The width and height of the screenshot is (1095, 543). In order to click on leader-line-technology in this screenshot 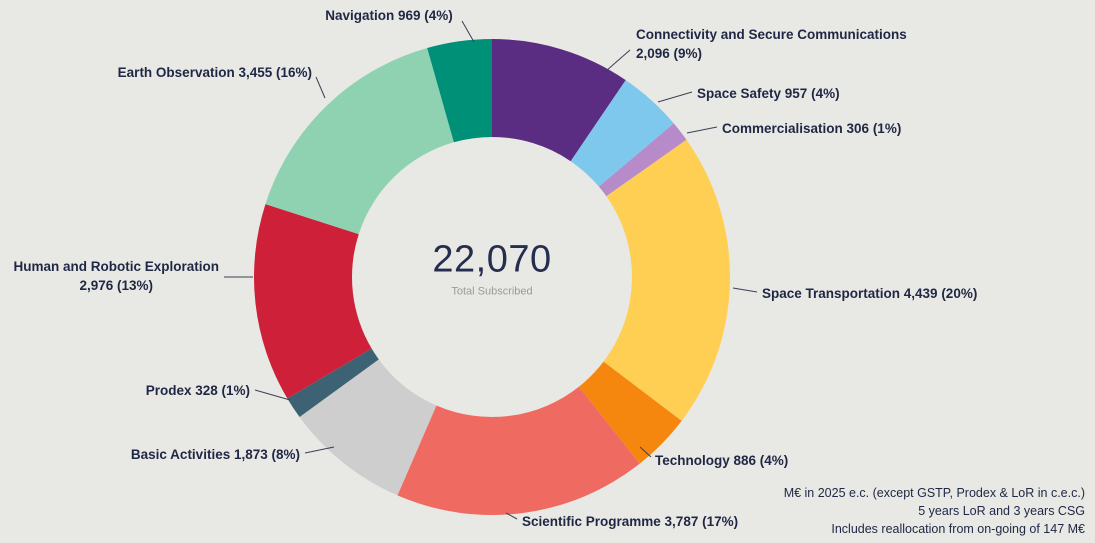, I will do `click(645, 452)`.